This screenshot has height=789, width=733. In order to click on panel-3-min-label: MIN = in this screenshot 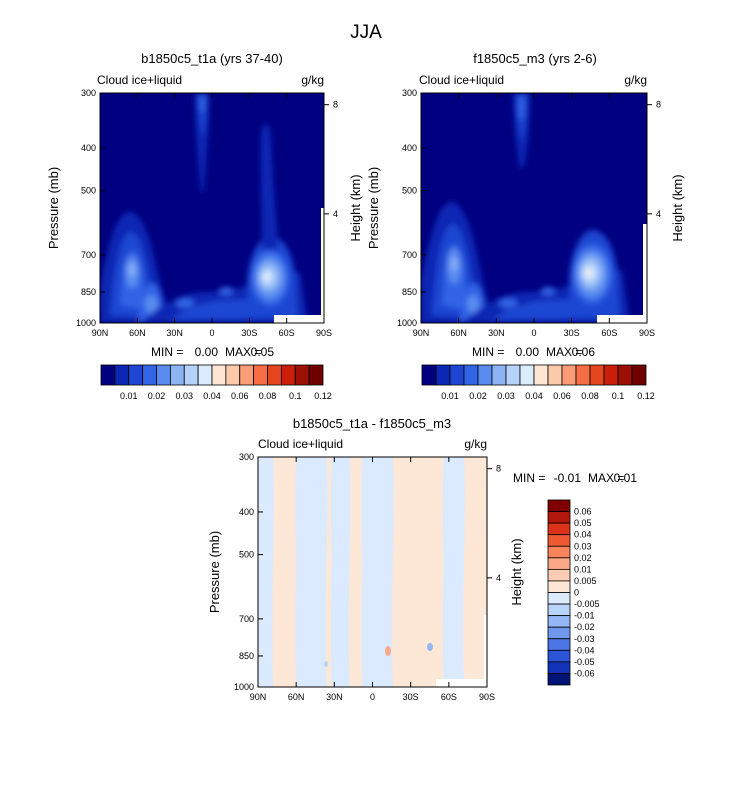, I will do `click(529, 478)`.